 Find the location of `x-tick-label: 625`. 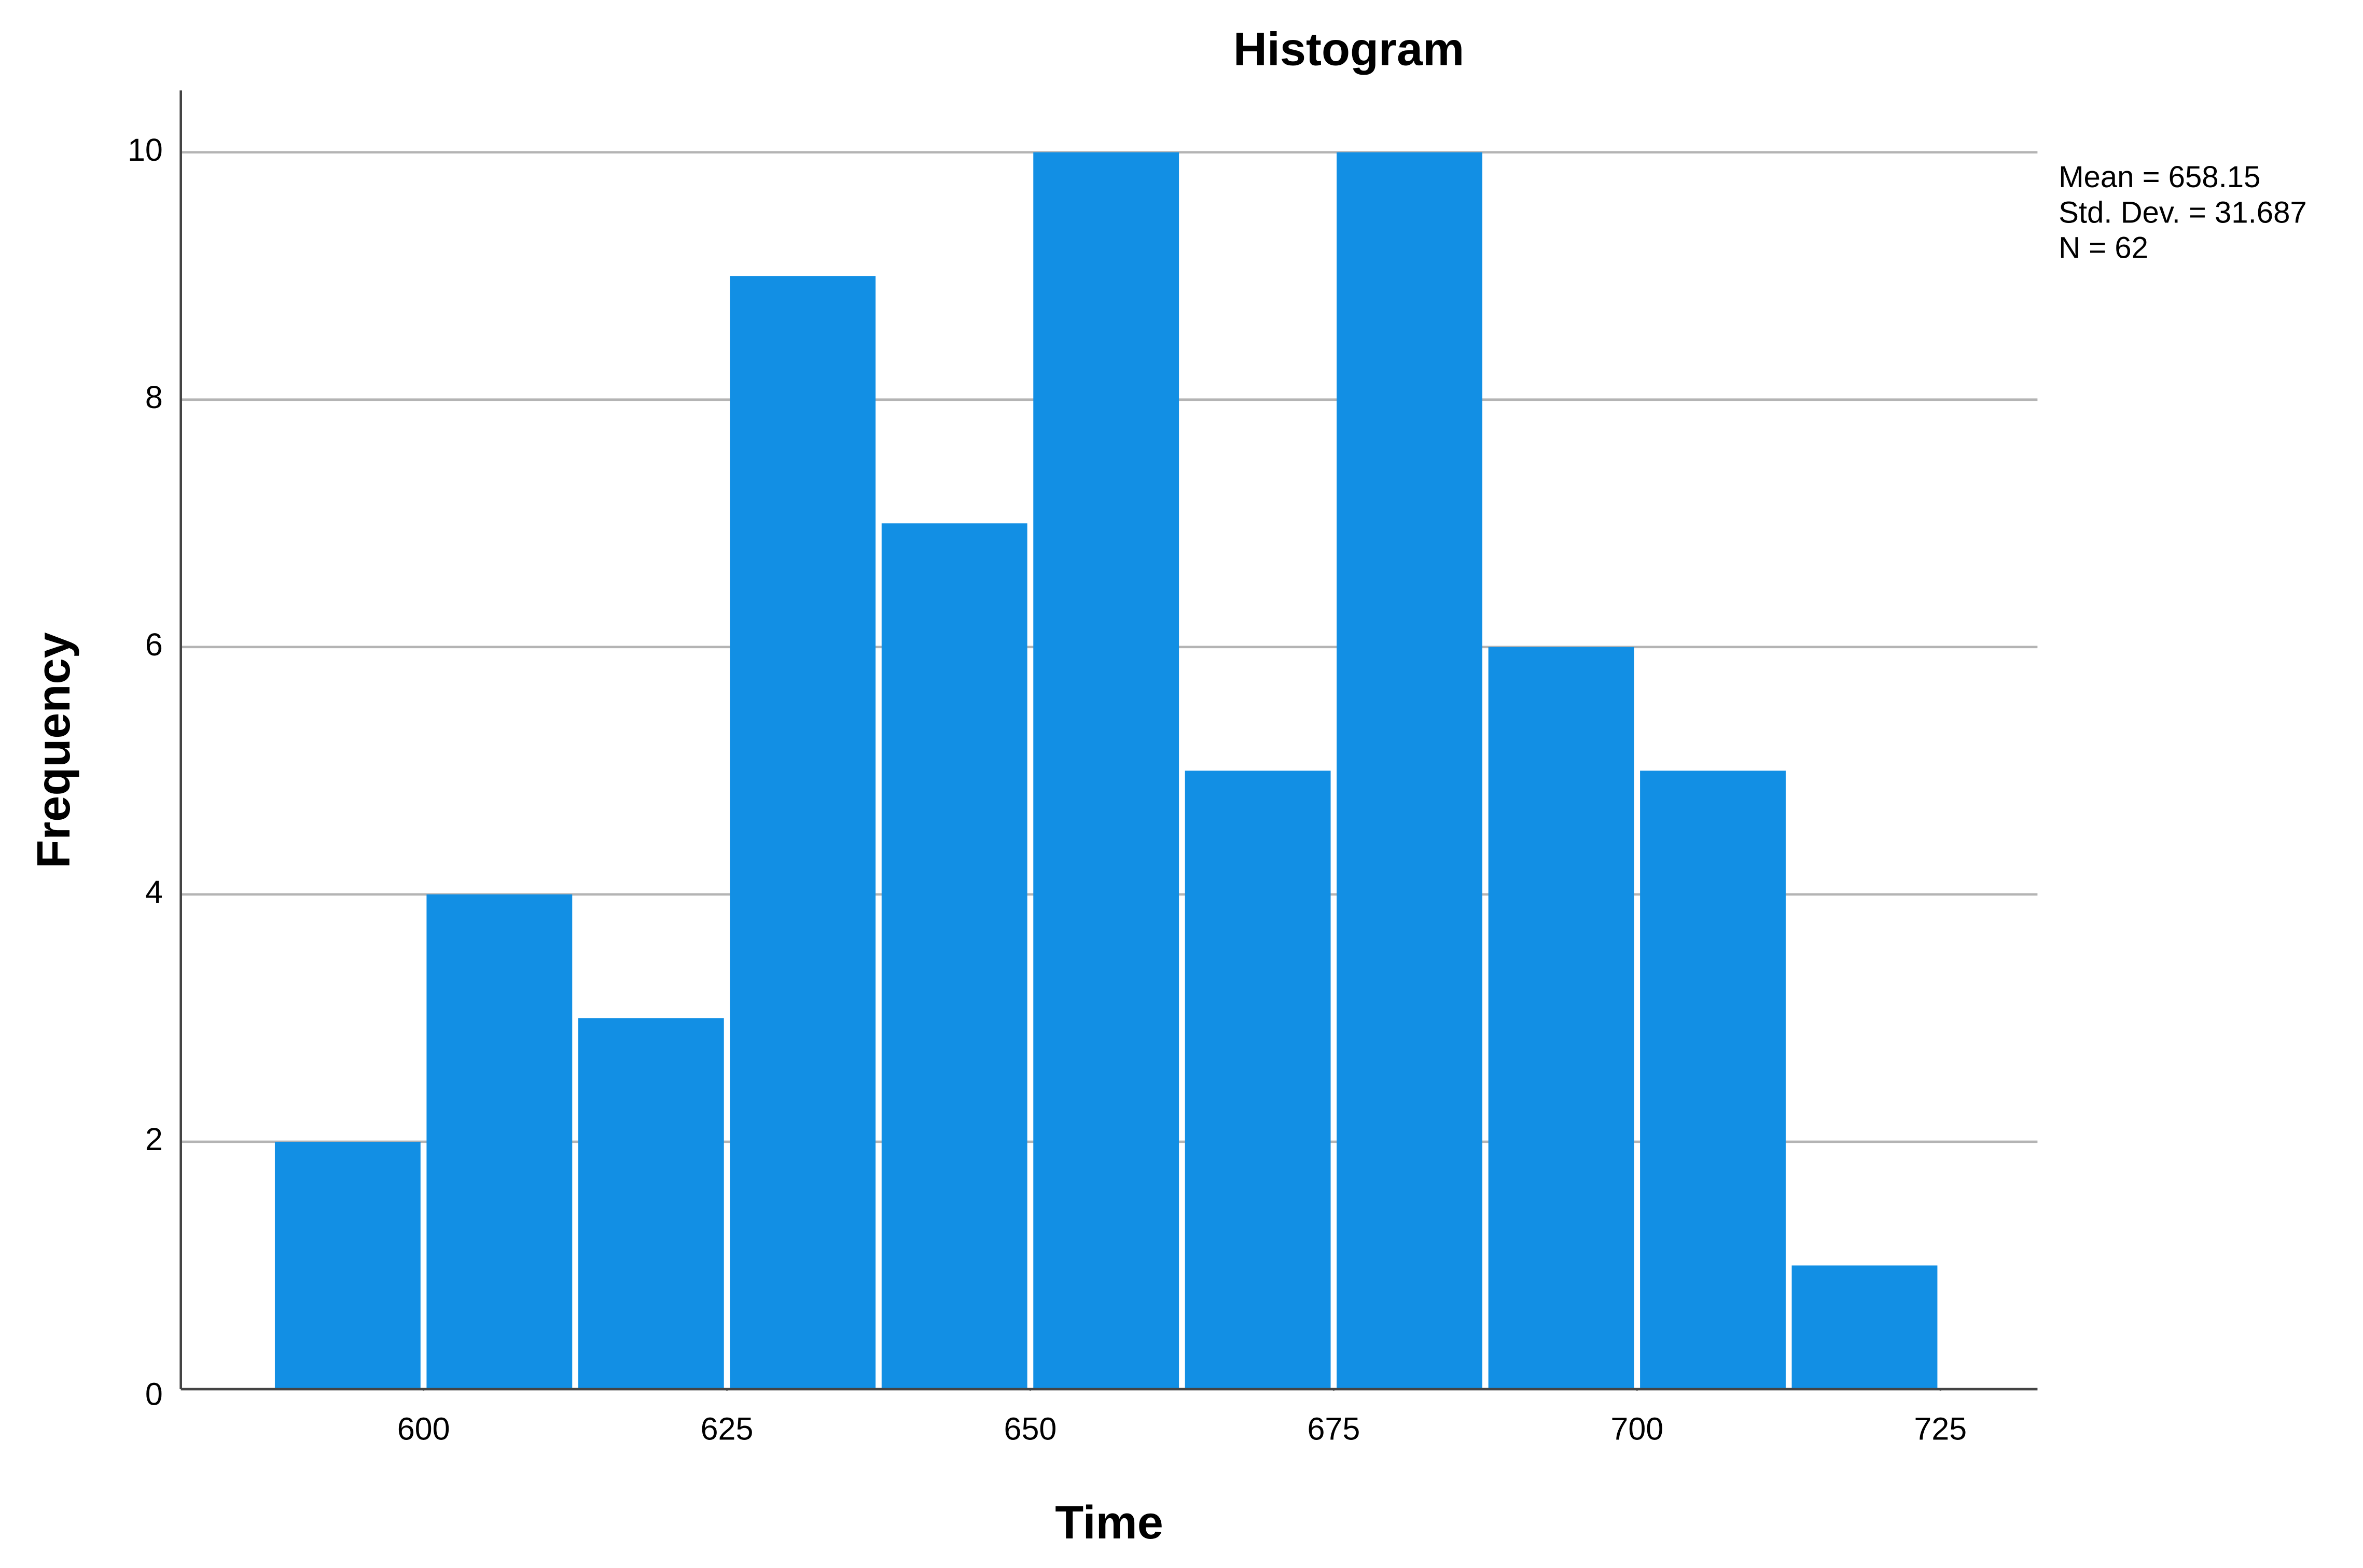

x-tick-label: 625 is located at coordinates (727, 1429).